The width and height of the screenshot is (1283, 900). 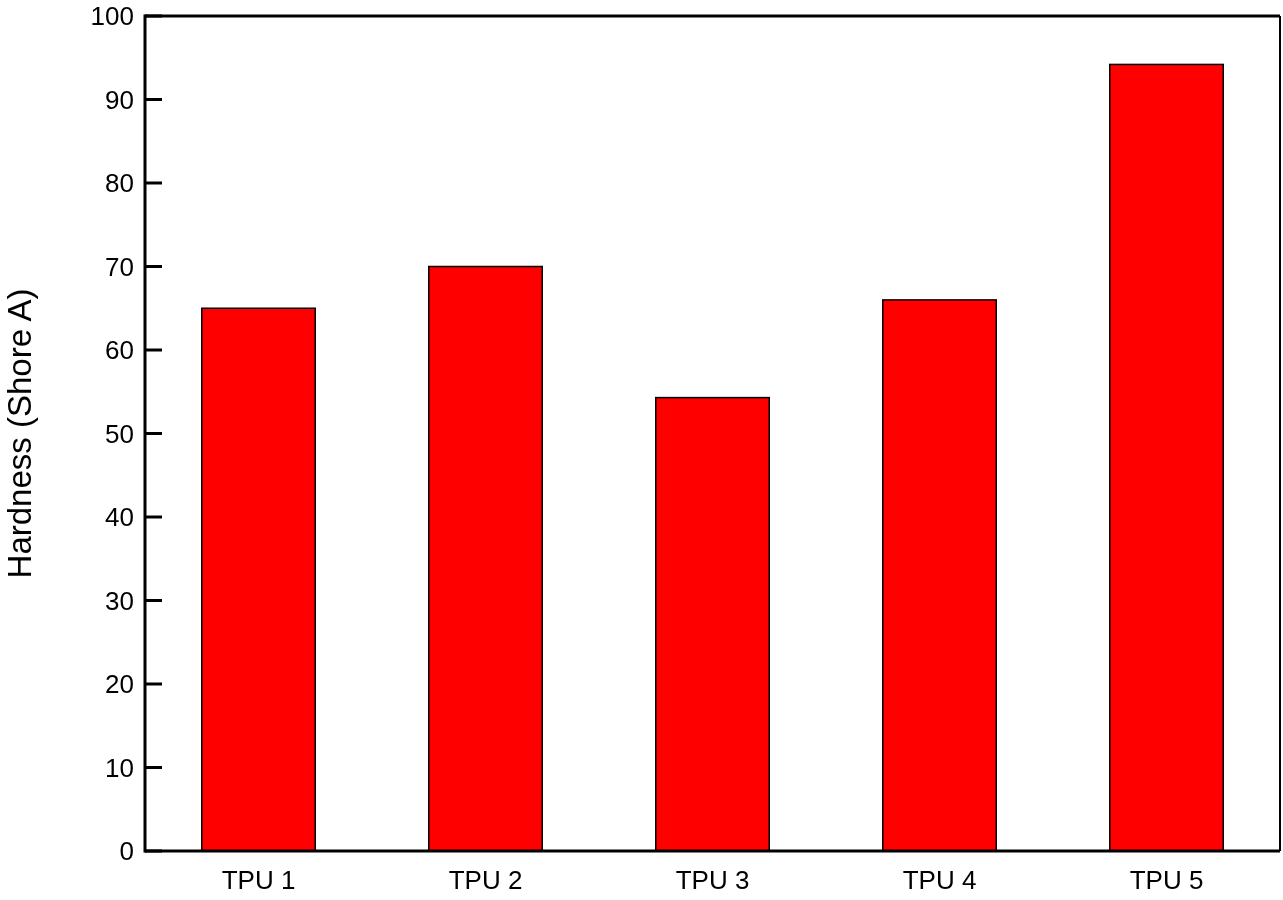 What do you see at coordinates (119, 350) in the screenshot?
I see `y-tick-label: 60` at bounding box center [119, 350].